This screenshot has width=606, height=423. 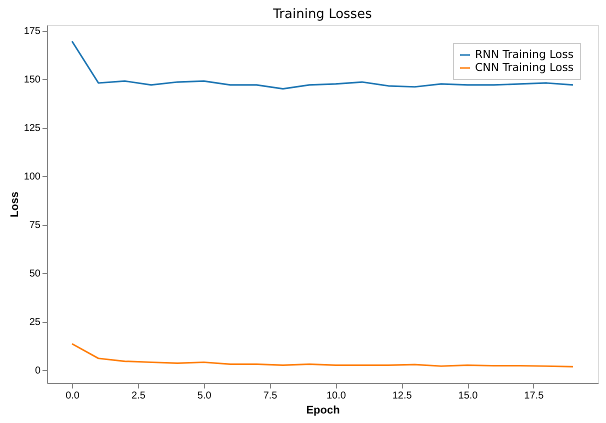 What do you see at coordinates (32, 177) in the screenshot?
I see `y-tick-label: 100` at bounding box center [32, 177].